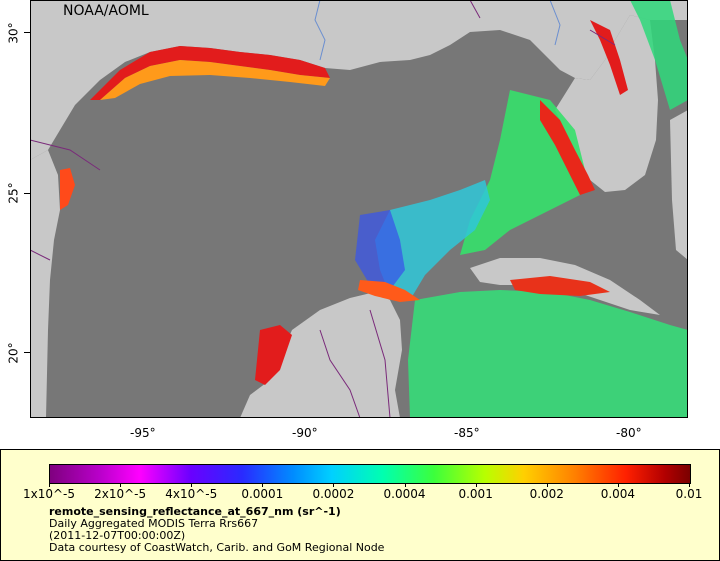  What do you see at coordinates (618, 494) in the screenshot?
I see `colorbar-label: 0.004` at bounding box center [618, 494].